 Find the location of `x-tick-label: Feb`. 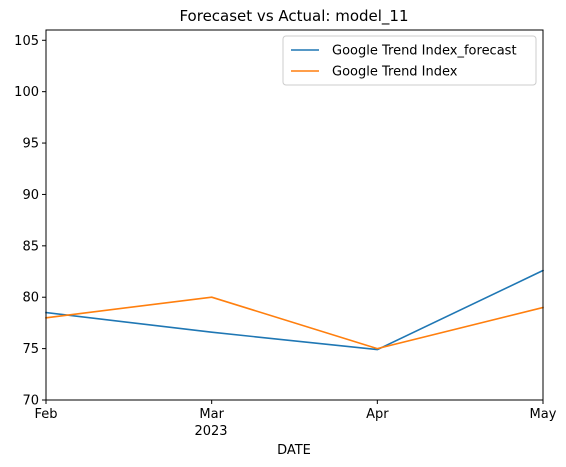

x-tick-label: Feb is located at coordinates (45, 414).